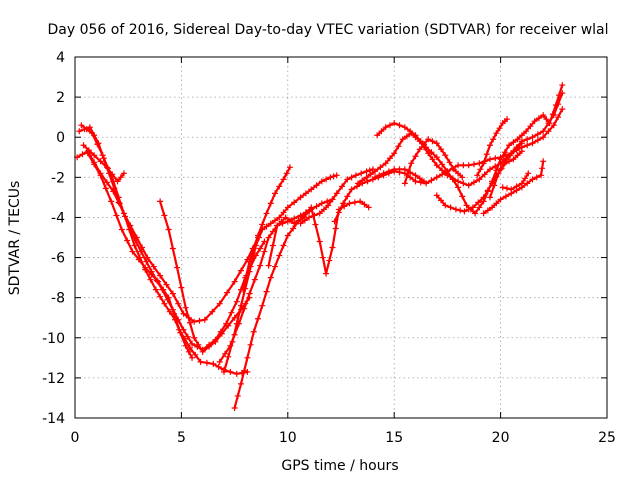 This screenshot has width=640, height=480. I want to click on x-tick-label: 15, so click(394, 438).